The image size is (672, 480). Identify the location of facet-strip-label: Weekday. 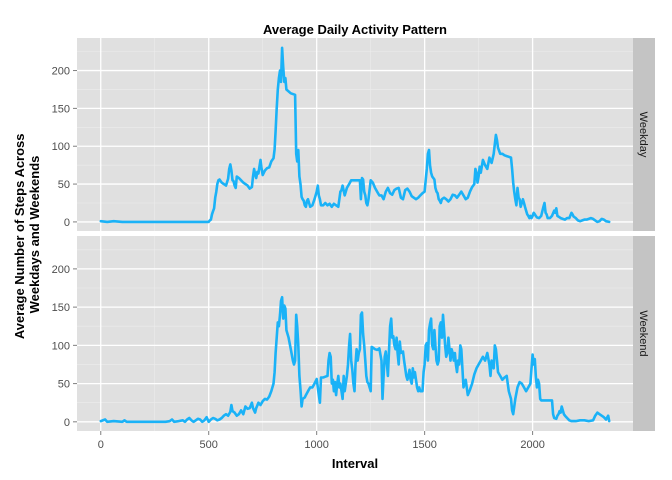
(643, 135).